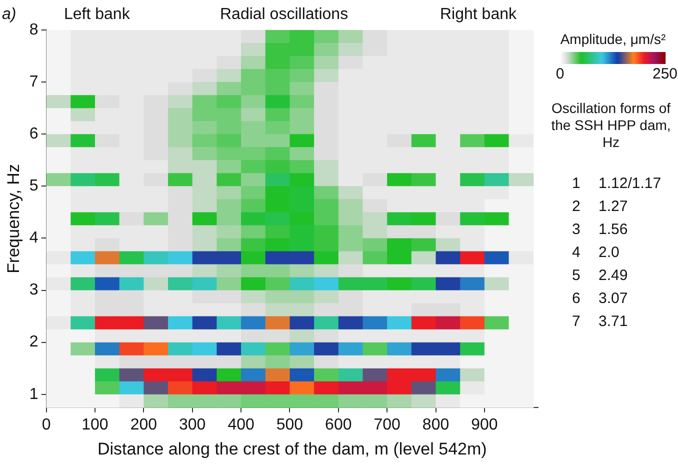  I want to click on y-tick-label: 8, so click(33, 29).